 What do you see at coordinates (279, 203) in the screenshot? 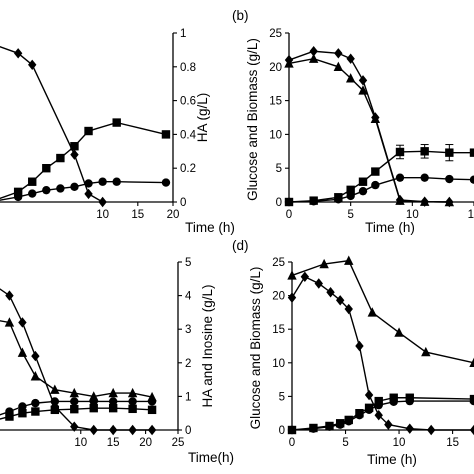
I see `y-tick-label: 0` at bounding box center [279, 203].